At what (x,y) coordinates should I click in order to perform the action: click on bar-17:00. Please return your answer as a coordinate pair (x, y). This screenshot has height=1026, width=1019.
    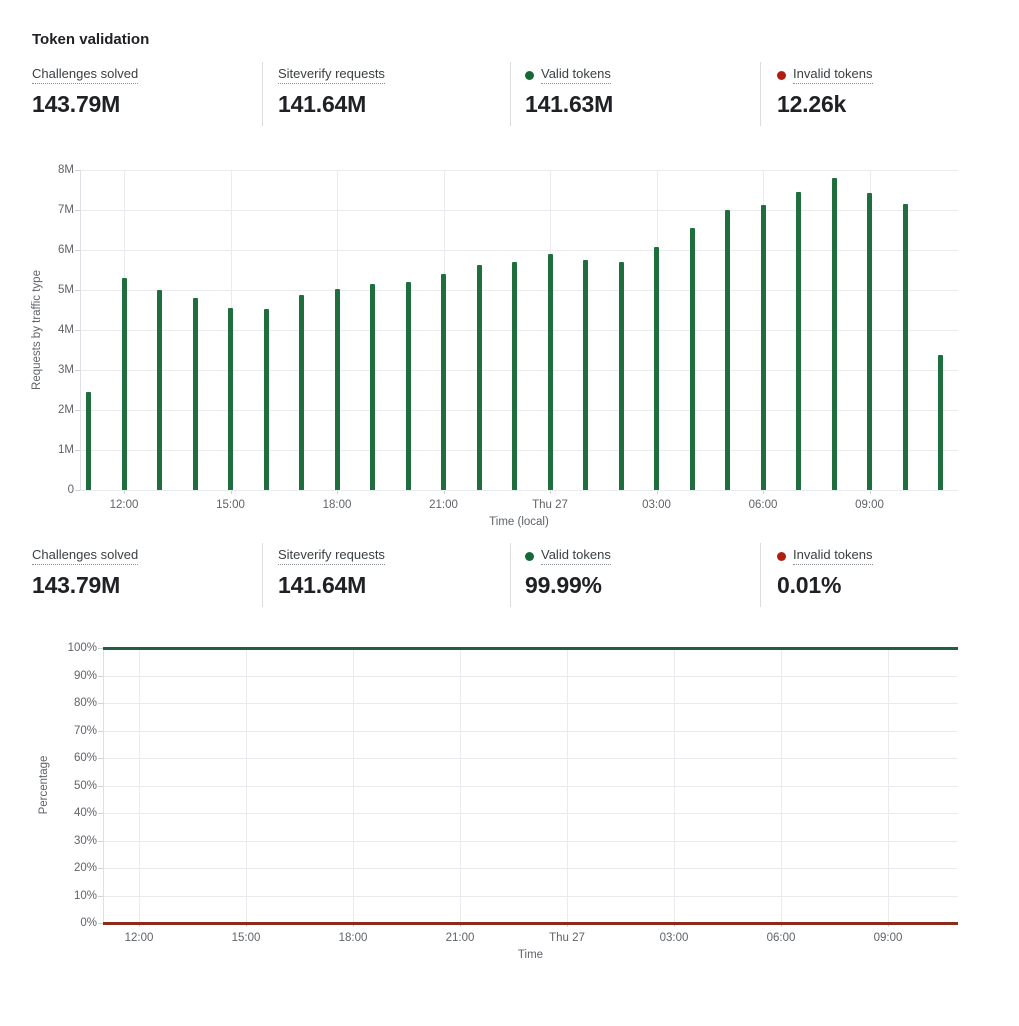
    Looking at the image, I should click on (301, 392).